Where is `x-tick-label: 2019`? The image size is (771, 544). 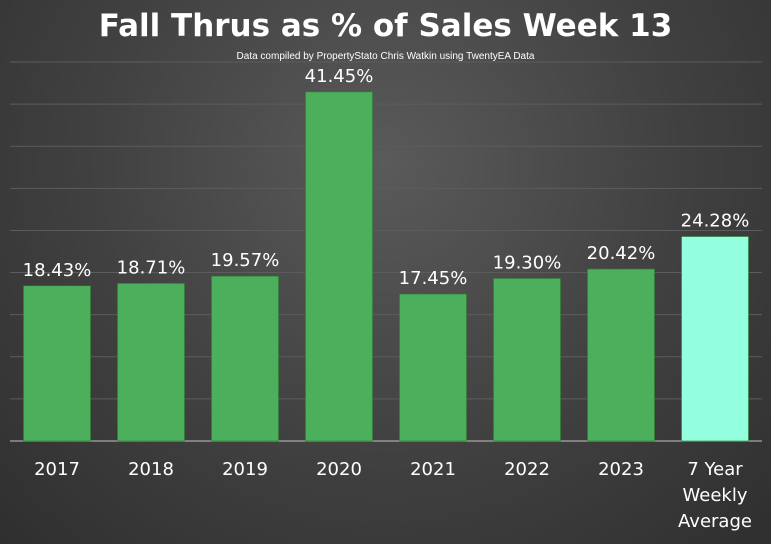 x-tick-label: 2019 is located at coordinates (245, 469).